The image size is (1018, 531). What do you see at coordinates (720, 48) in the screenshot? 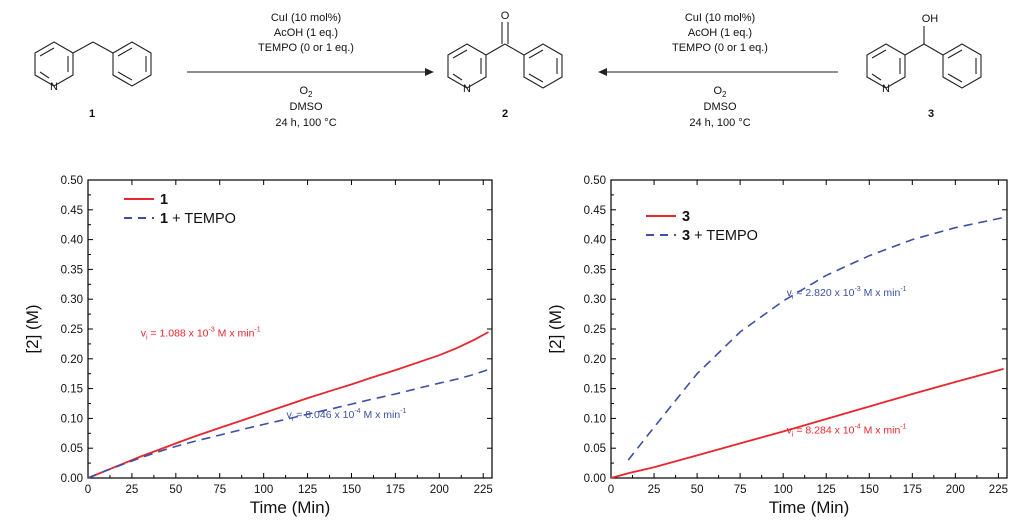
I see `right-condition-3: TEMPO (0 or 1 eq.)` at bounding box center [720, 48].